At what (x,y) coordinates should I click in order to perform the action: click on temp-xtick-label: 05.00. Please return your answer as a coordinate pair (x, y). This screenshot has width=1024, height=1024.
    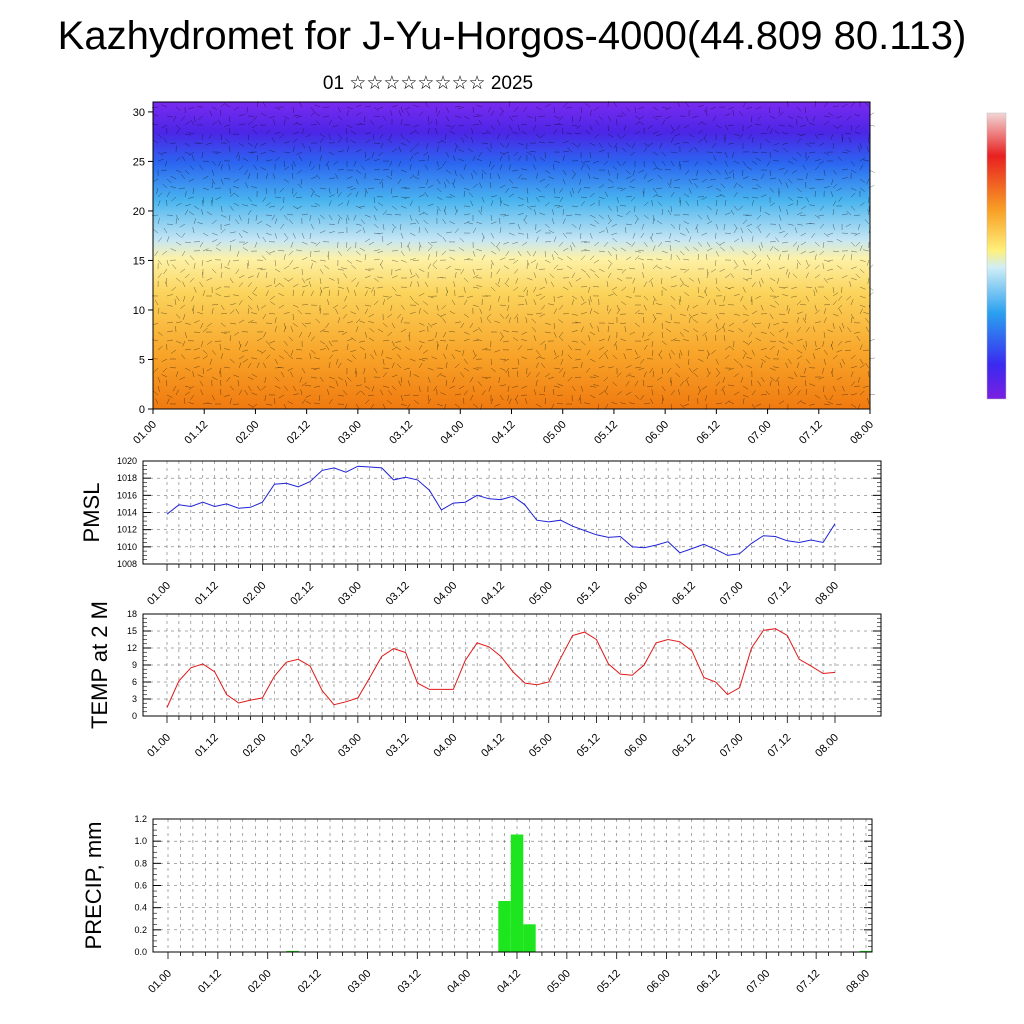
    Looking at the image, I should click on (541, 746).